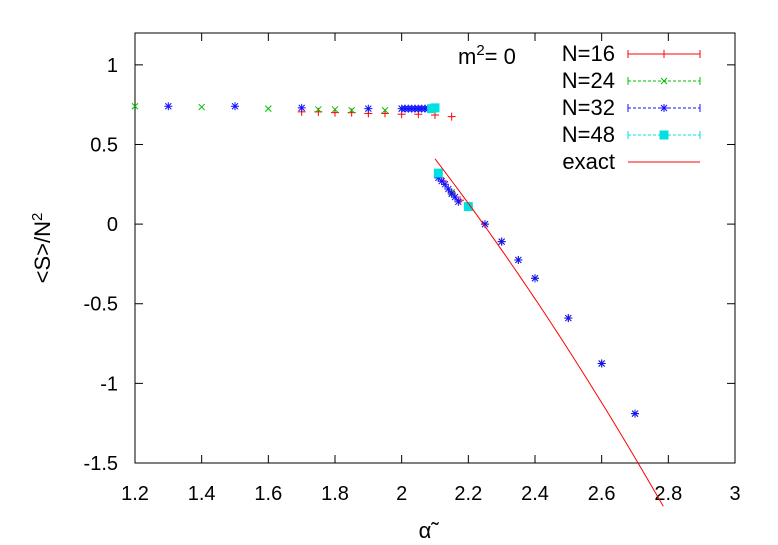 This screenshot has width=778, height=545. What do you see at coordinates (401, 494) in the screenshot?
I see `x-tick-label: 2` at bounding box center [401, 494].